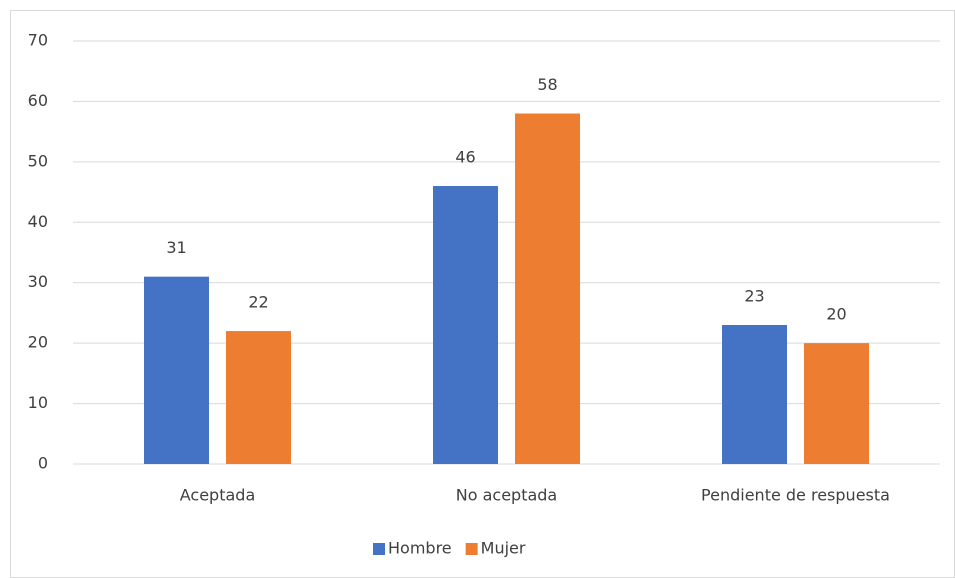 Image resolution: width=955 pixels, height=578 pixels. What do you see at coordinates (420, 548) in the screenshot?
I see `legend-label: Hombre` at bounding box center [420, 548].